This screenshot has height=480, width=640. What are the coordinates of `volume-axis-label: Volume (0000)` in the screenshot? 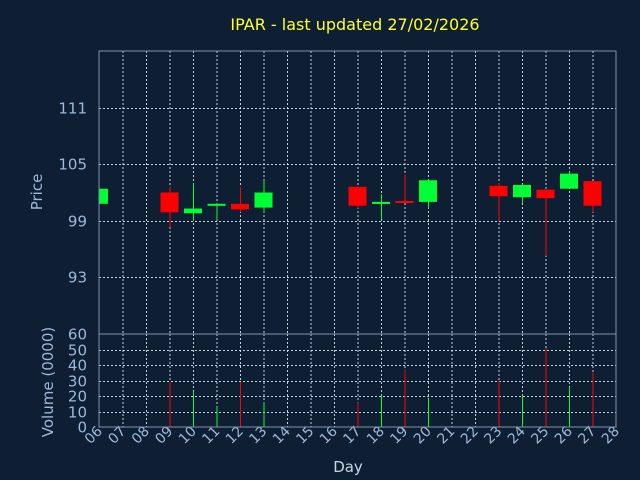 It's located at (48, 382).